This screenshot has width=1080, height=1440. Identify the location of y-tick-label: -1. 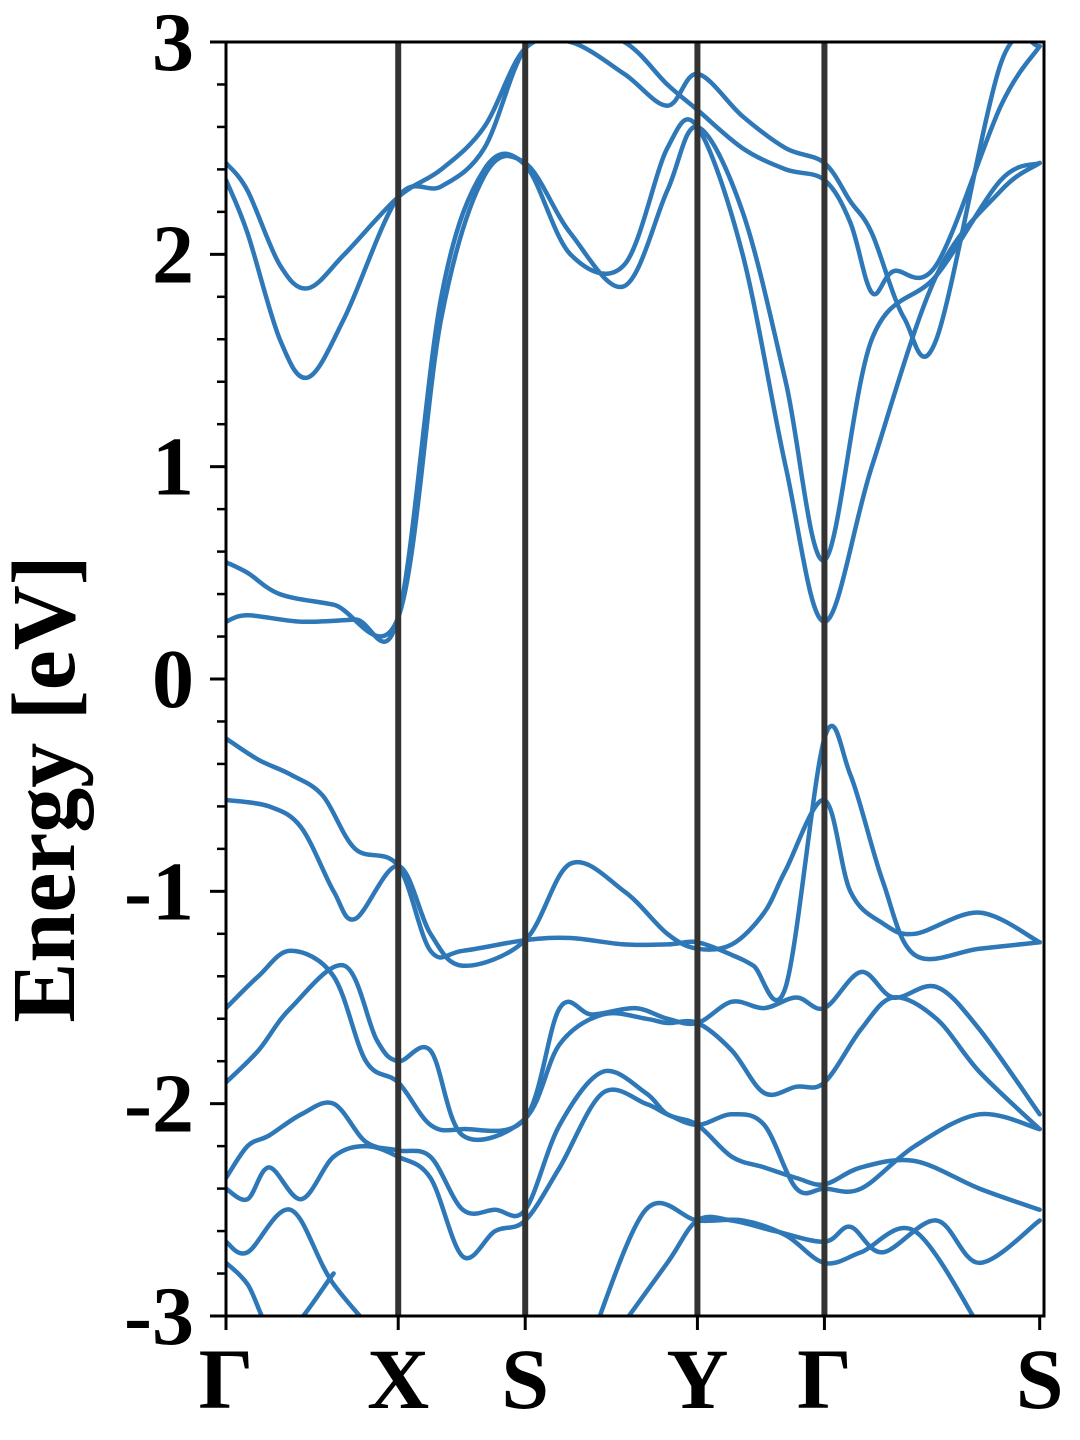
(159, 891).